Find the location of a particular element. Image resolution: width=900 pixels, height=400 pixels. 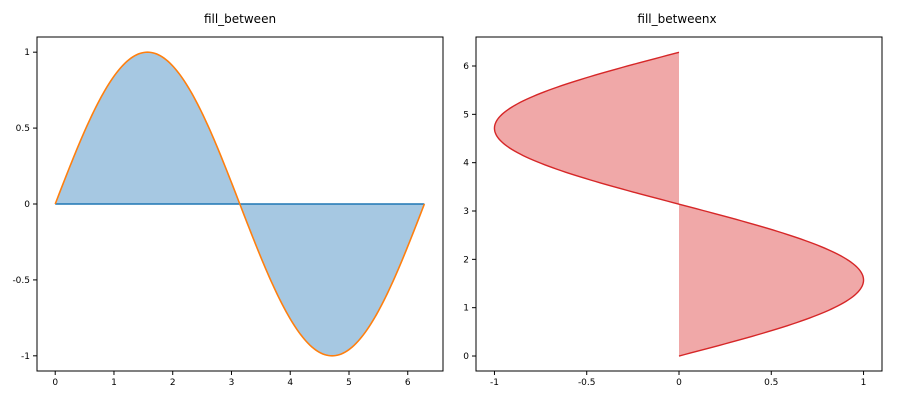

x-axis: 0 1 2 3 4 5 6 is located at coordinates (231, 379).